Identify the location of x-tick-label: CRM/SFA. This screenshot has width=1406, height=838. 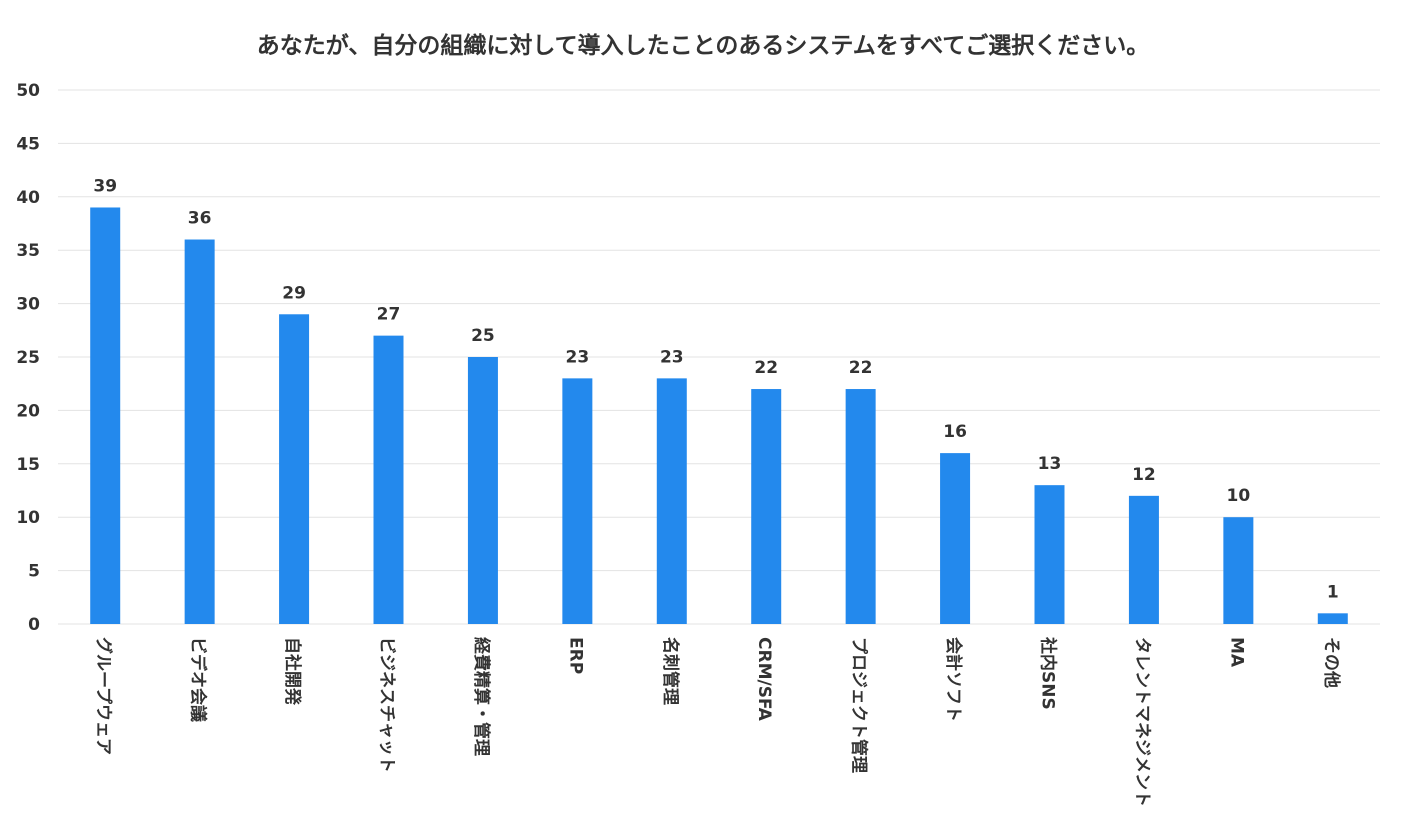
(764, 679).